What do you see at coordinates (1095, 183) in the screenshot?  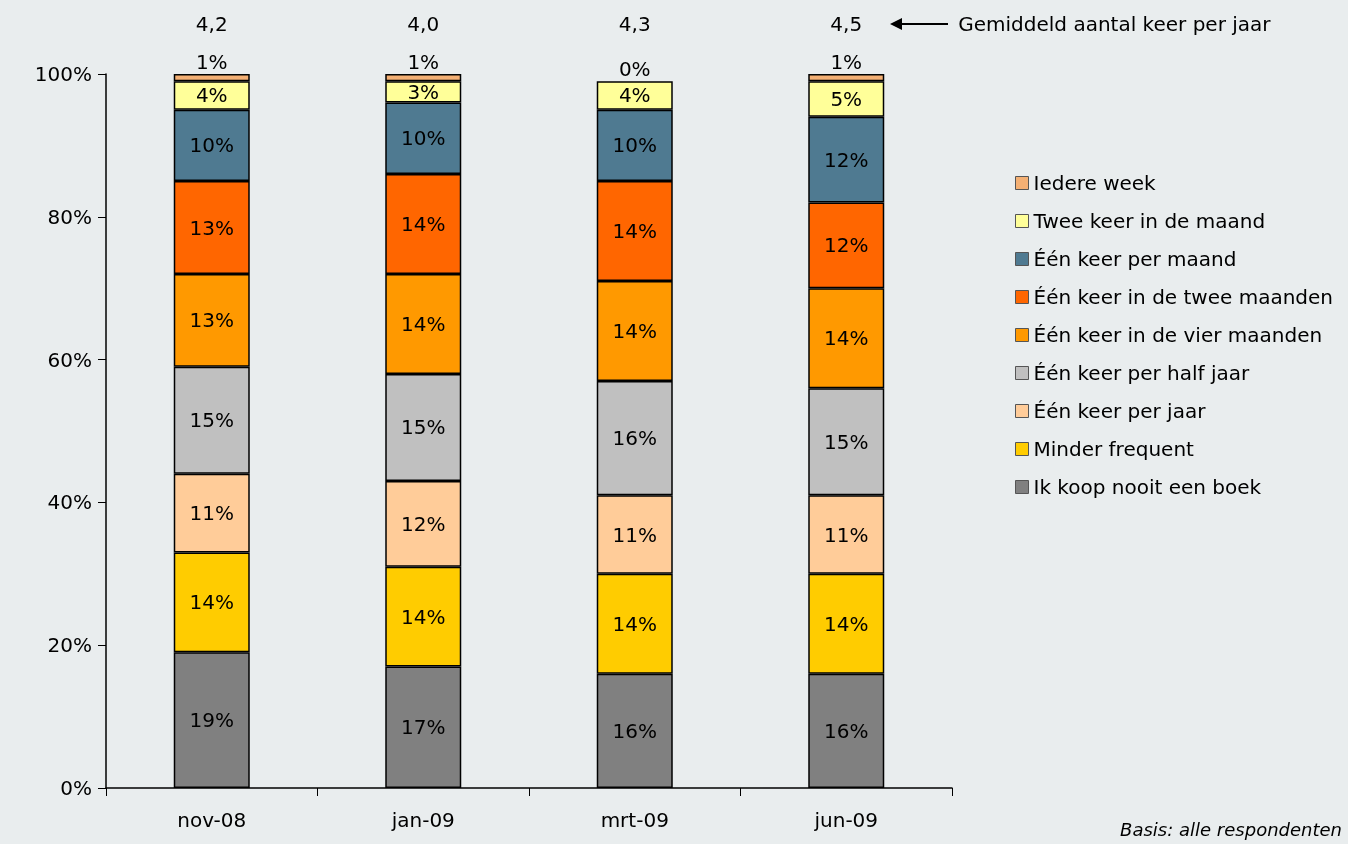 I see `legend-label: Iedere week` at bounding box center [1095, 183].